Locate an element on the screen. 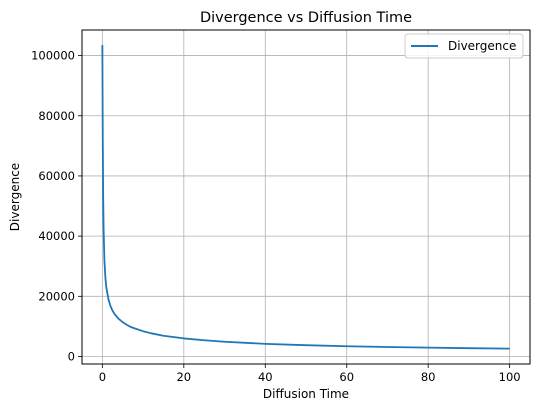 This screenshot has width=538, height=410. x-tick-label: 80 is located at coordinates (428, 377).